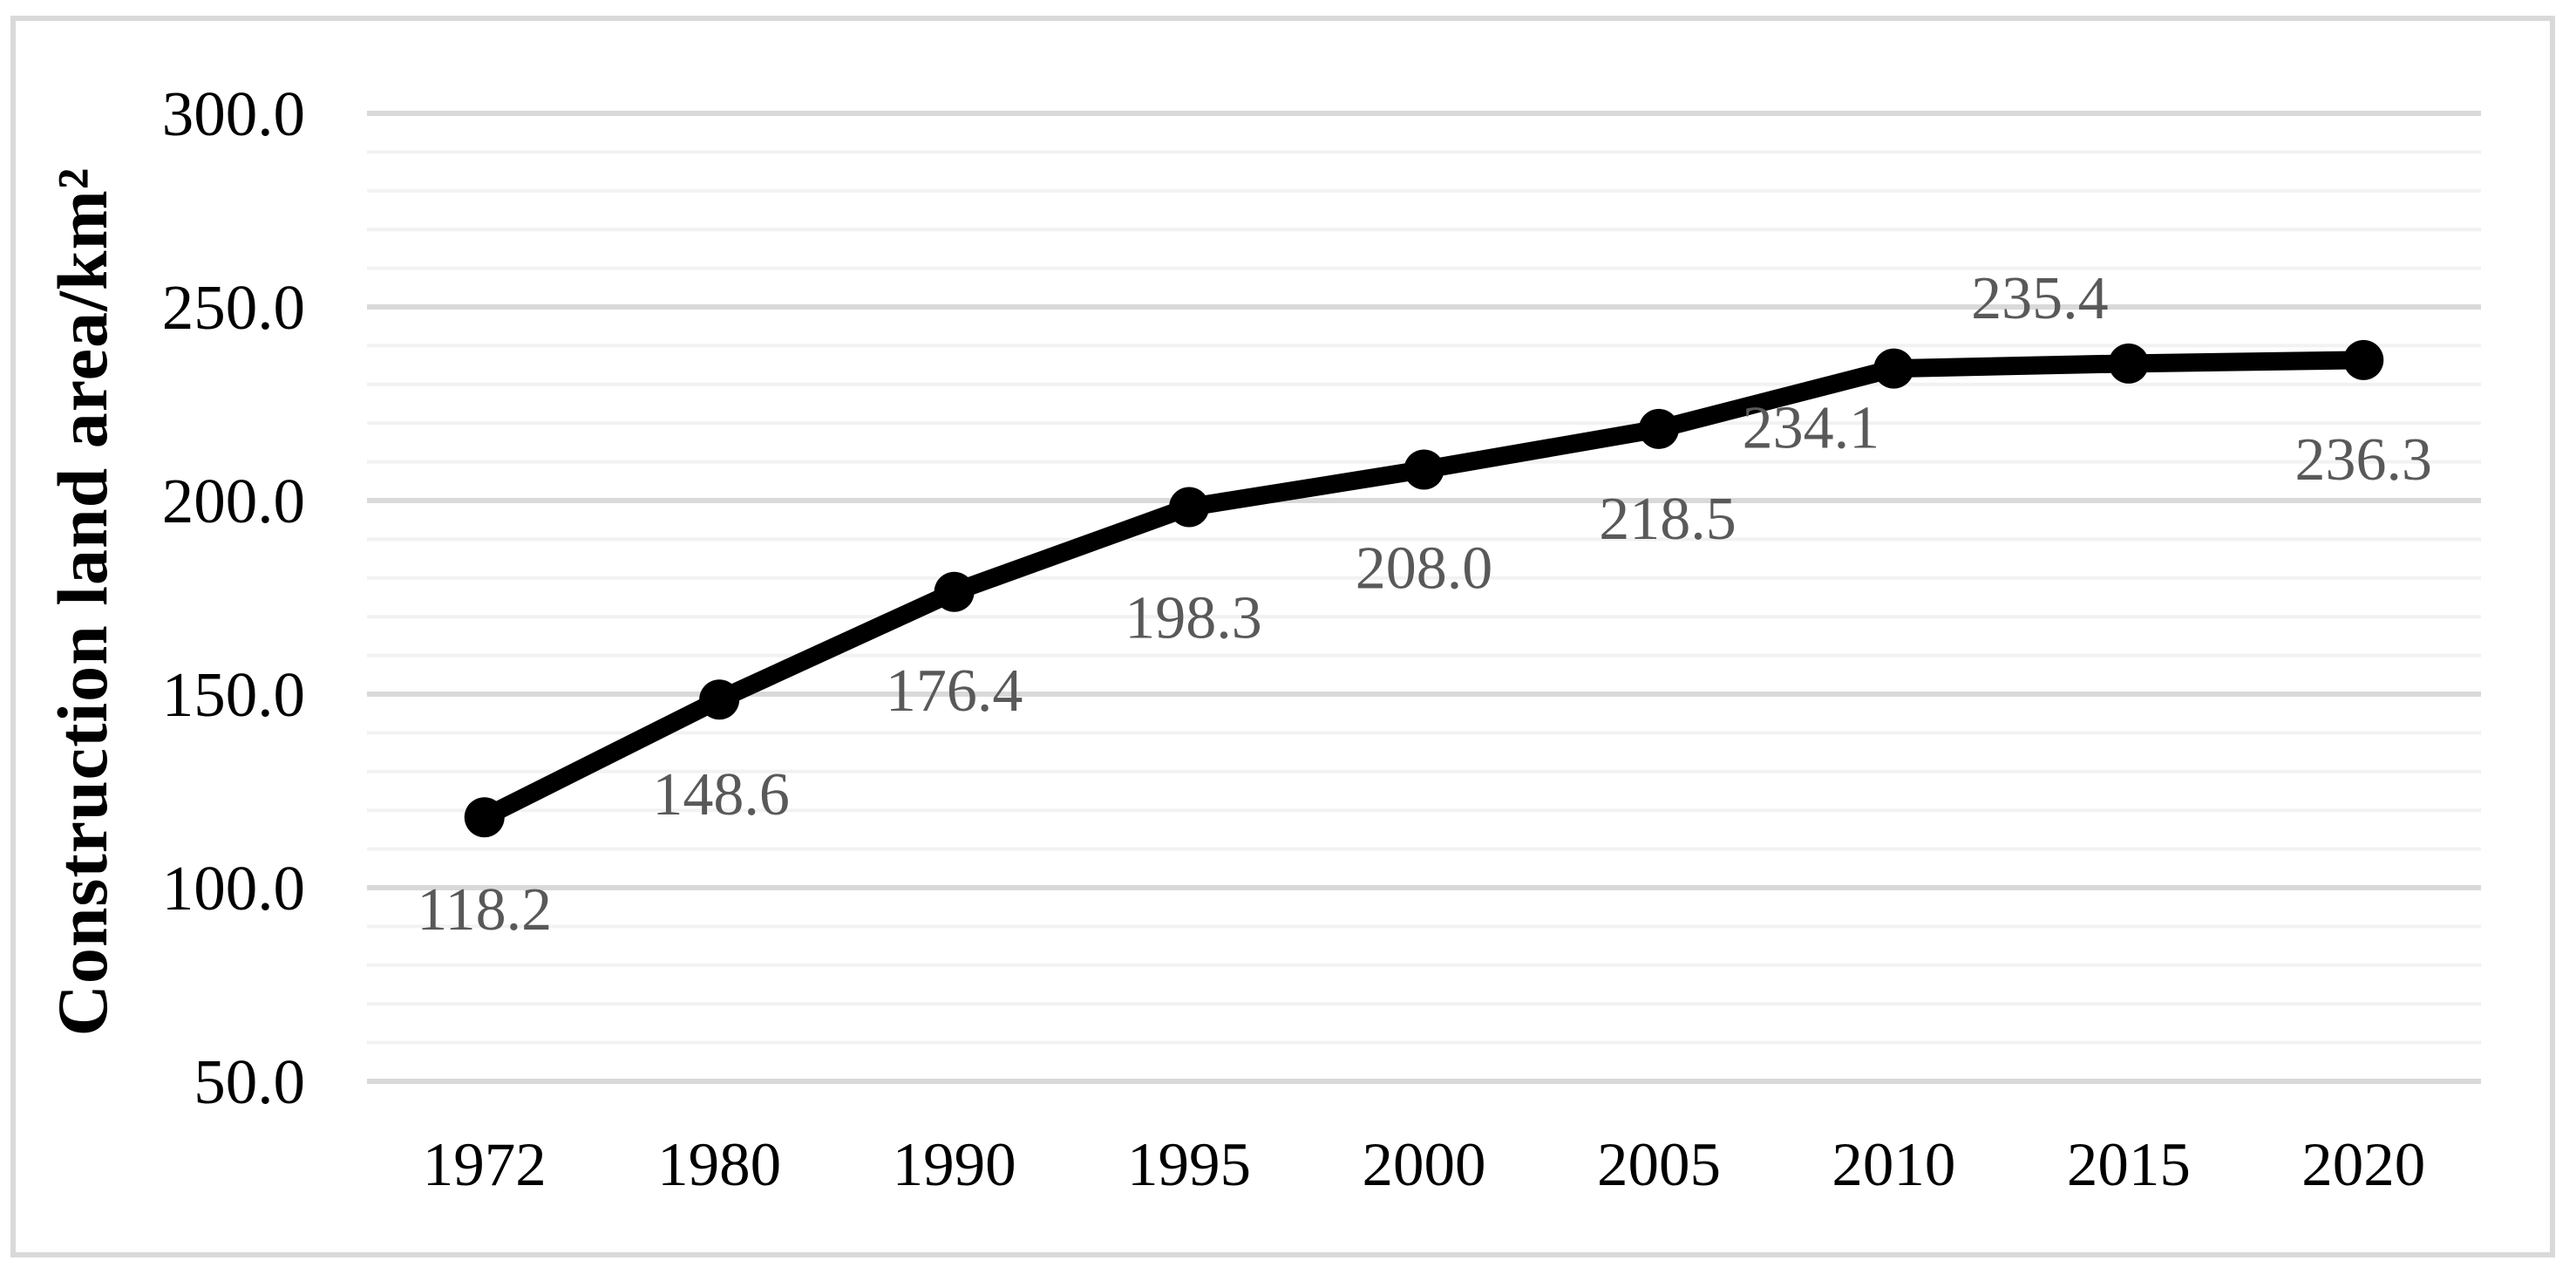 Image resolution: width=2576 pixels, height=1281 pixels. What do you see at coordinates (1811, 428) in the screenshot?
I see `data-point-label: 234.1` at bounding box center [1811, 428].